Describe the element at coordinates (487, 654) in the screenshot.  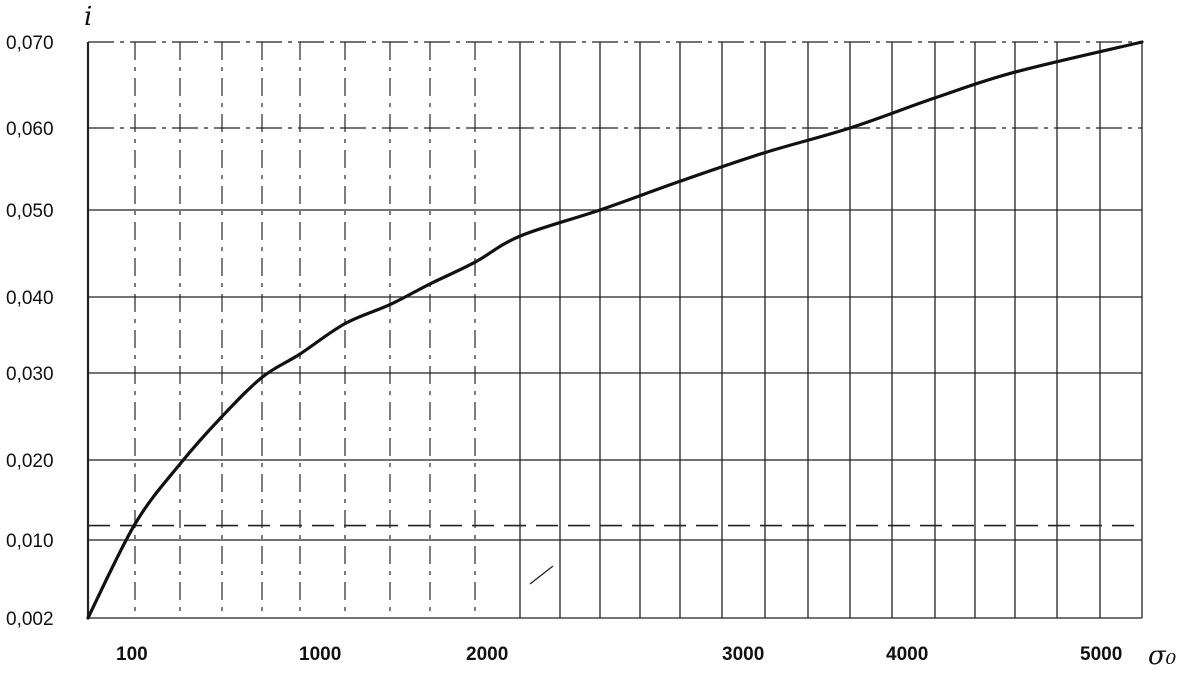
I see `x-tick-label: 2000` at that location.